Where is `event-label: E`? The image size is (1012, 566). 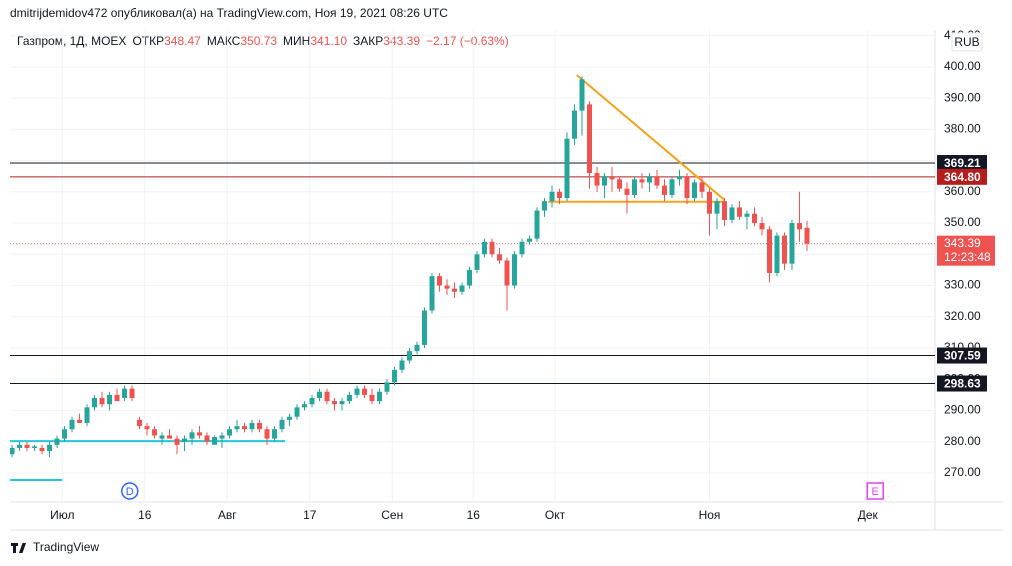 event-label: E is located at coordinates (875, 492).